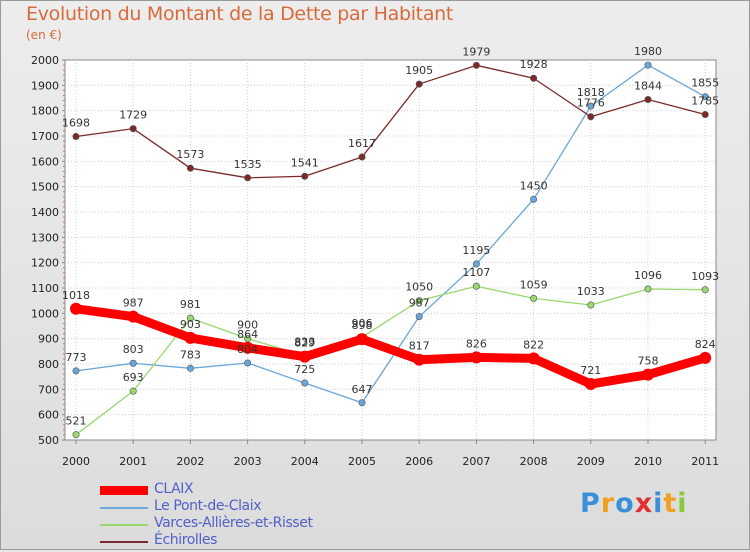  What do you see at coordinates (590, 370) in the screenshot?
I see `data-label: 721` at bounding box center [590, 370].